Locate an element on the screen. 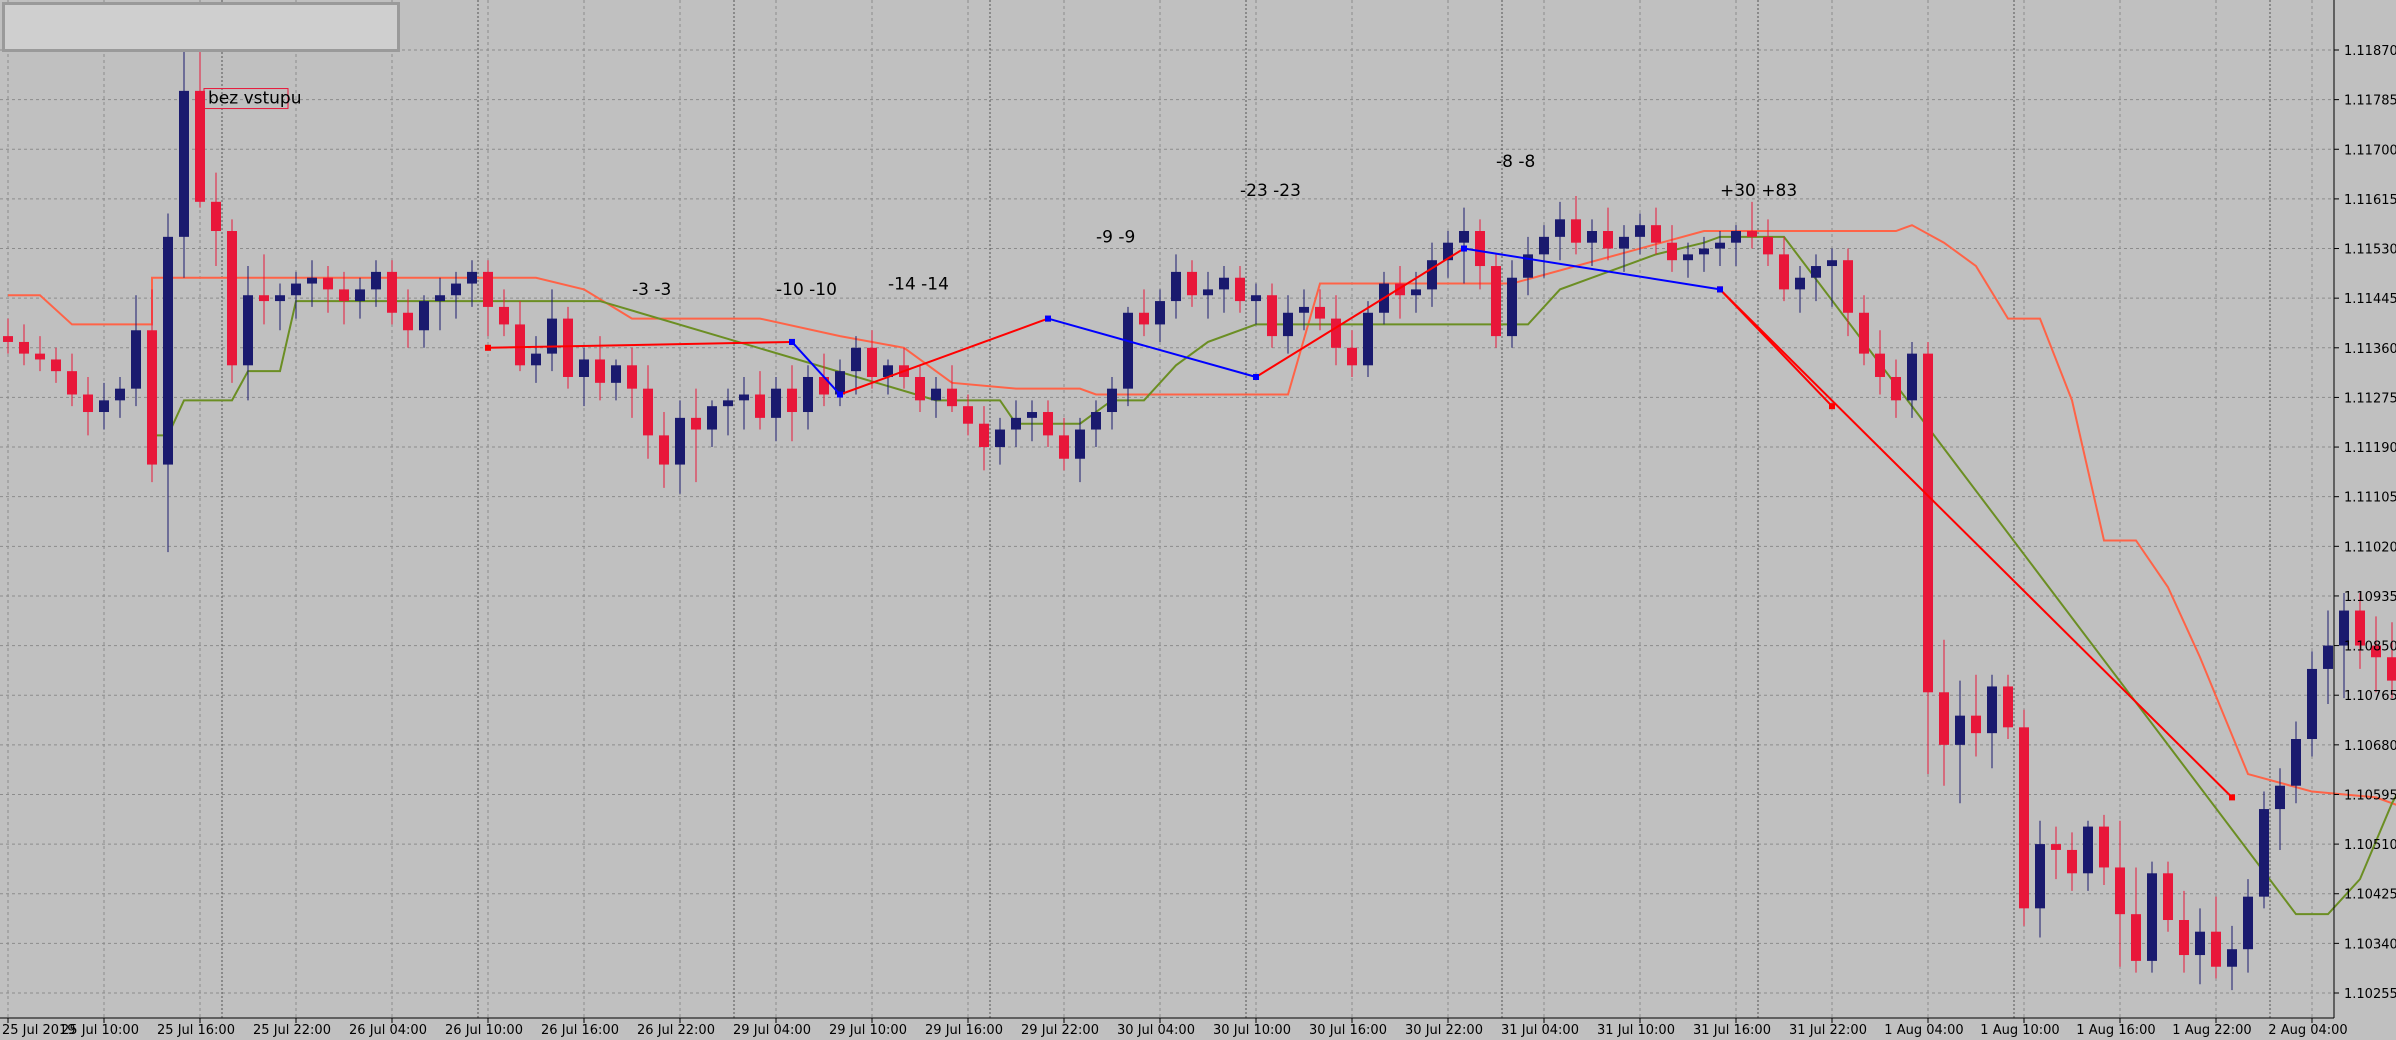 The width and height of the screenshot is (2396, 1040). annotation-label: +30 +83 is located at coordinates (1758, 191).